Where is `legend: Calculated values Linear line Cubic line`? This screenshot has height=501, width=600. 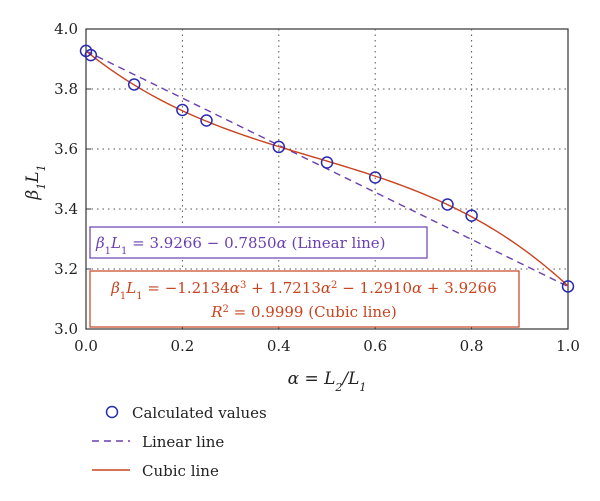
legend: Calculated values Linear line Cubic line is located at coordinates (179, 442).